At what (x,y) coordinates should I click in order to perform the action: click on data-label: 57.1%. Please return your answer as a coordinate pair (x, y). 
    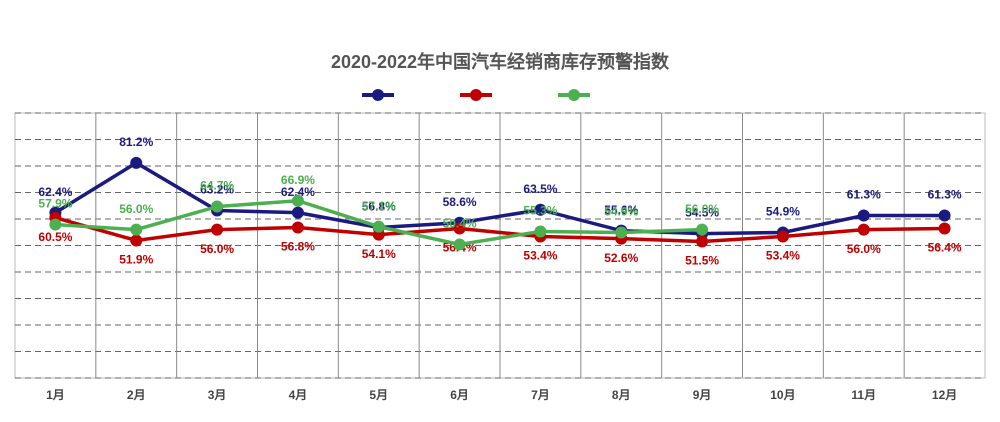
    Looking at the image, I should click on (379, 206).